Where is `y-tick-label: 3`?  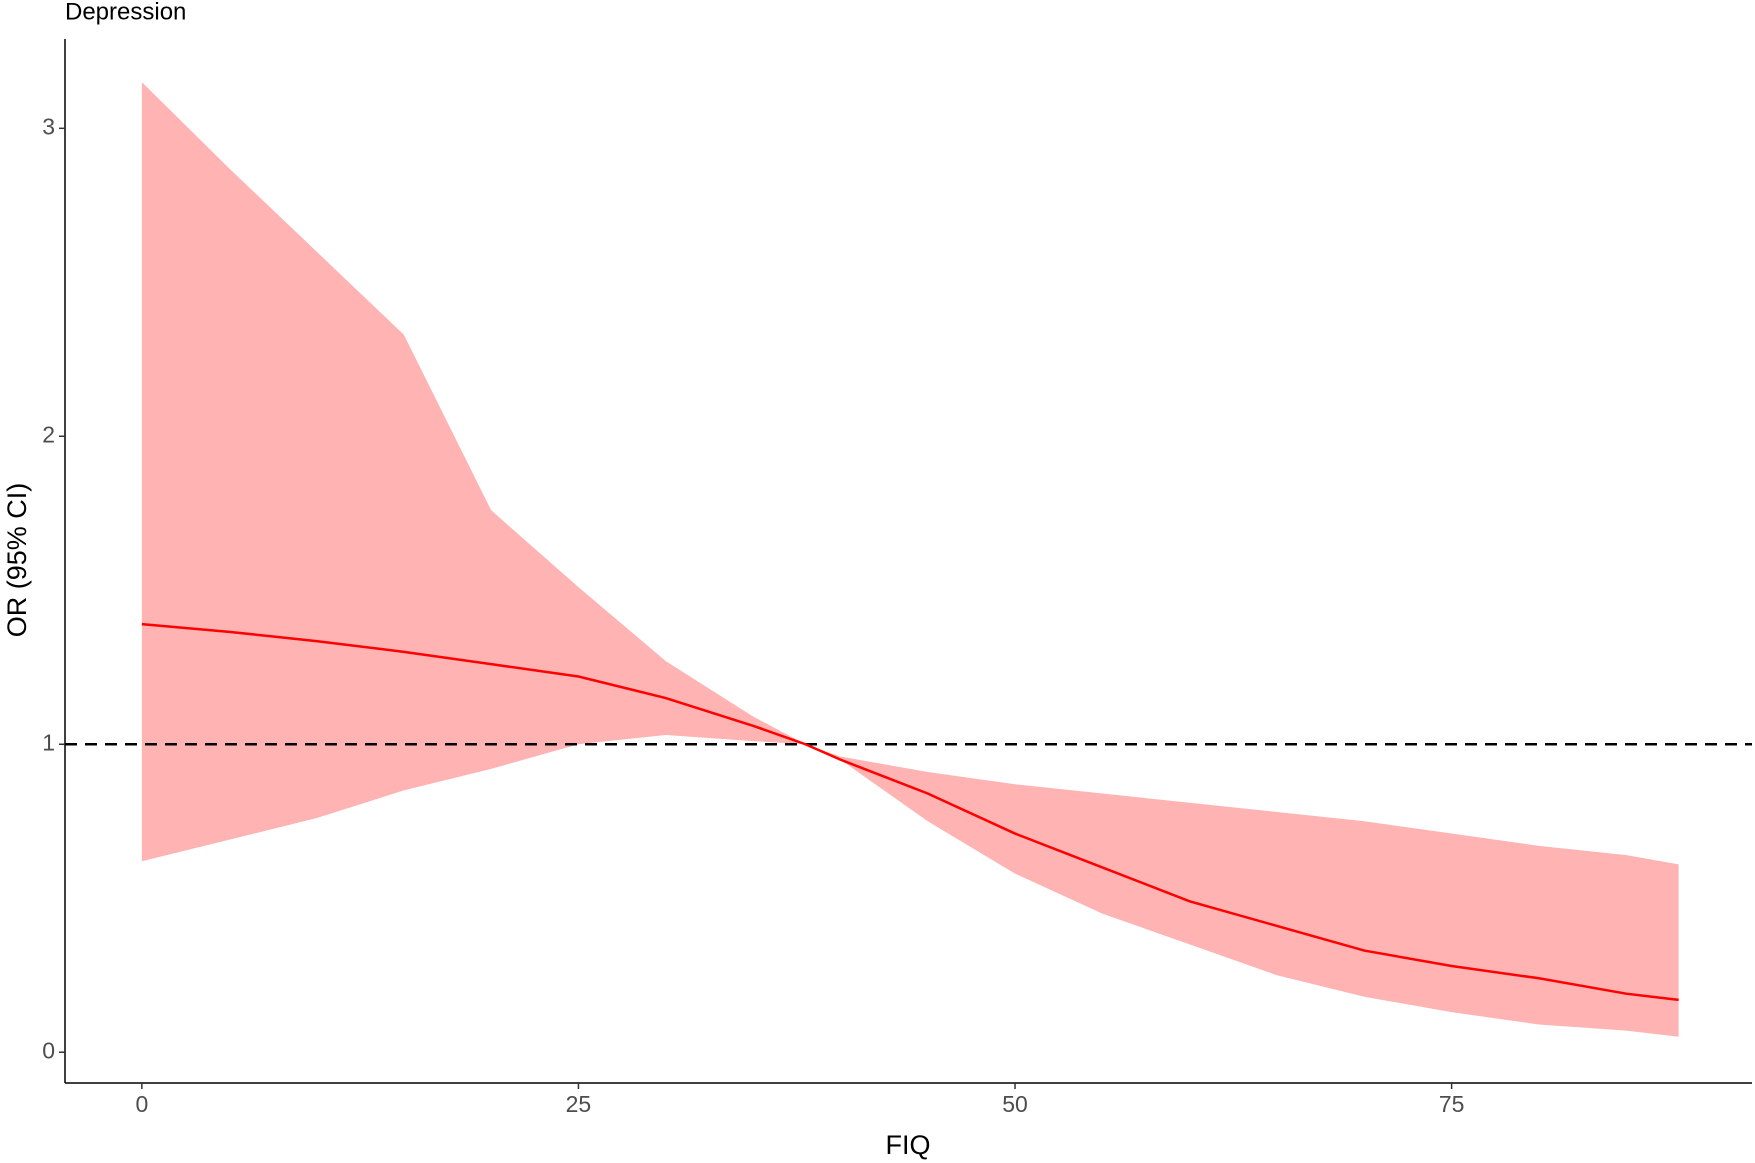 y-tick-label: 3 is located at coordinates (48, 126).